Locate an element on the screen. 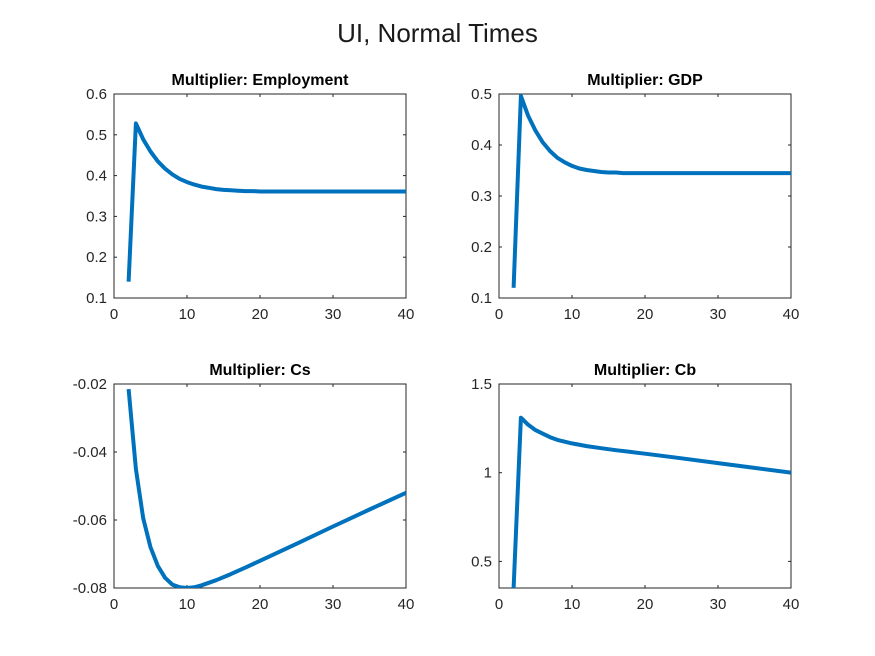 This screenshot has height=656, width=875. subplot-title-employment: Multiplier: Employment is located at coordinates (261, 80).